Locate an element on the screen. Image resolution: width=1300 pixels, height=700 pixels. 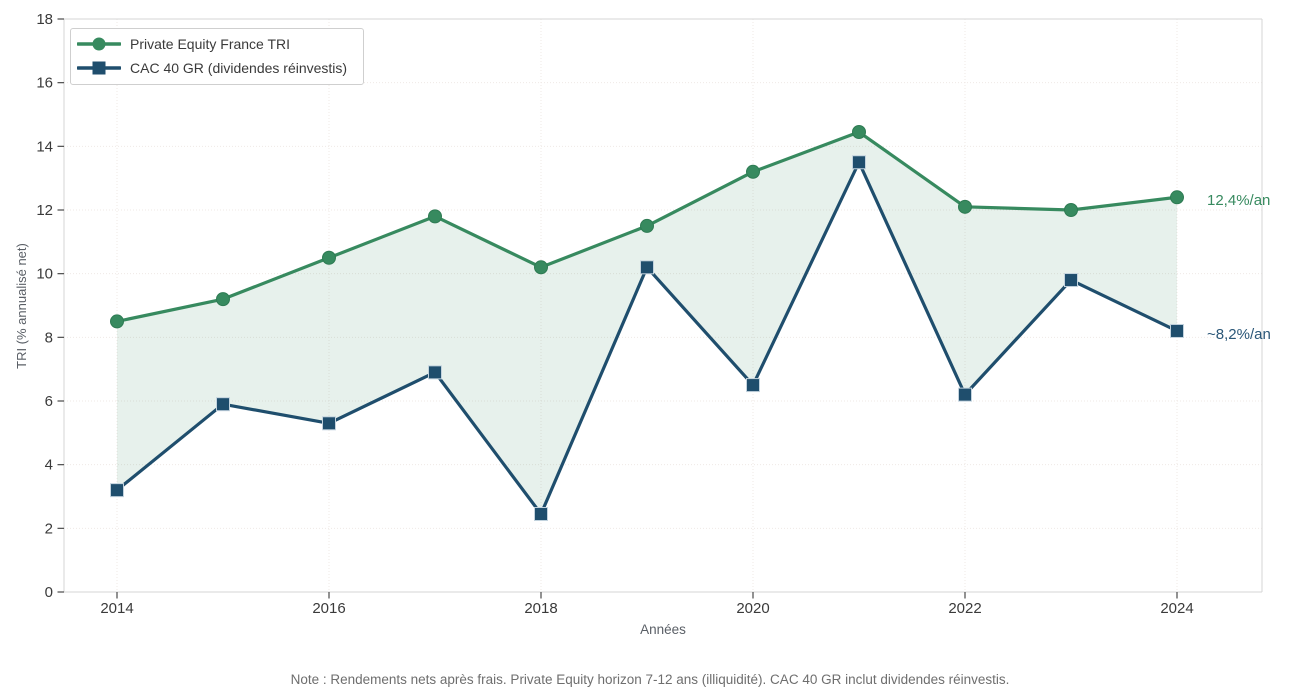
x-tick-label: 2016 is located at coordinates (328, 608).